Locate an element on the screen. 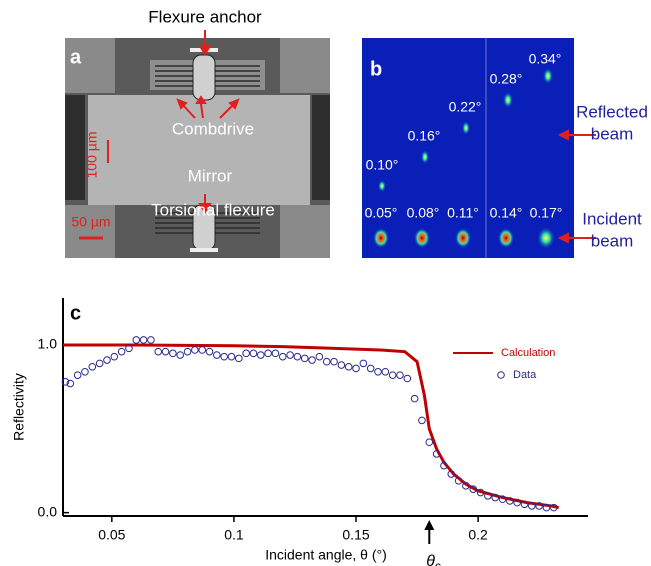 The width and height of the screenshot is (651, 566). incident-spots is located at coordinates (464, 238).